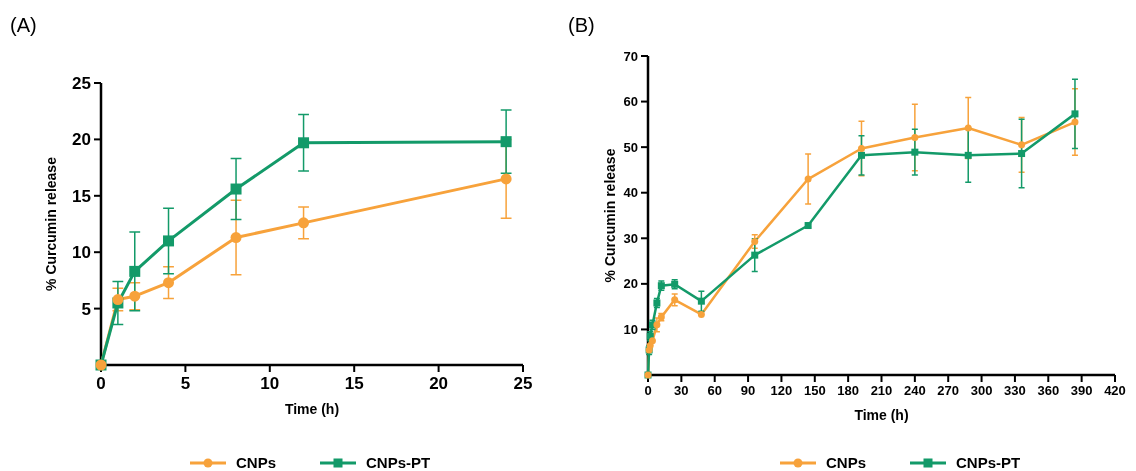 This screenshot has height=471, width=1136. Describe the element at coordinates (270, 383) in the screenshot. I see `x-tick-label: 10` at that location.